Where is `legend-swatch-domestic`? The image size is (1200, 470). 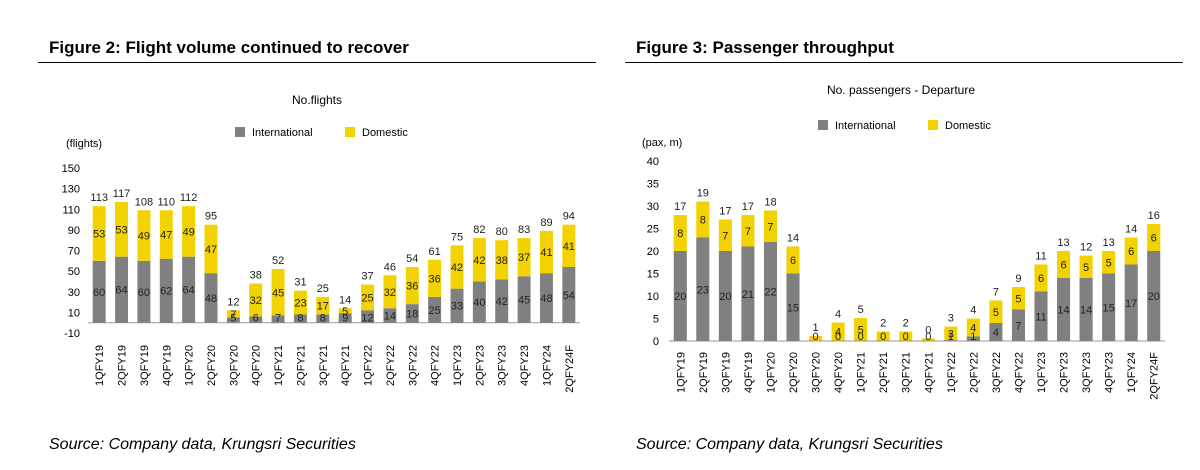 legend-swatch-domestic is located at coordinates (350, 132).